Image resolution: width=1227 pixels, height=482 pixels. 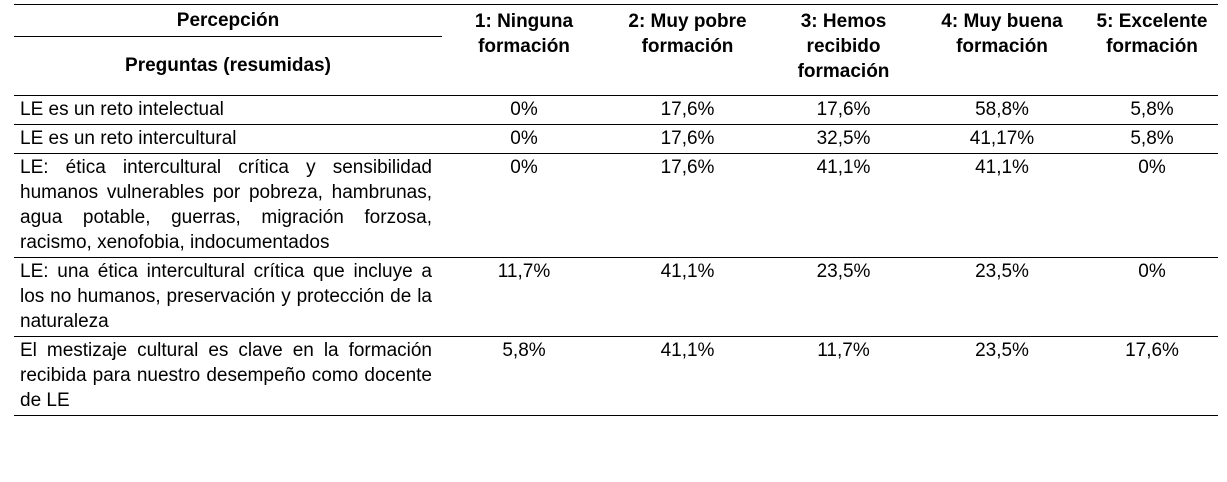 I want to click on scale-header-2: 2: Muy pobre formación, so click(x=687, y=50).